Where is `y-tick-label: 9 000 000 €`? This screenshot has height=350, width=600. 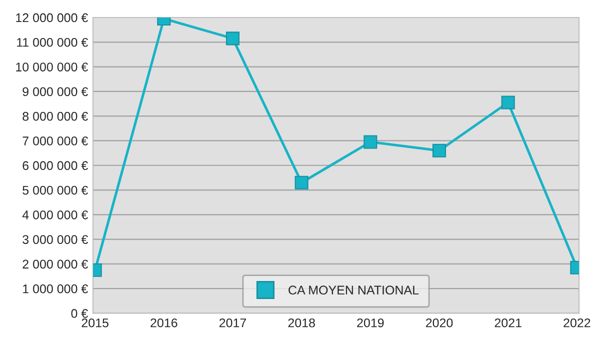 y-tick-label: 9 000 000 € is located at coordinates (55, 91).